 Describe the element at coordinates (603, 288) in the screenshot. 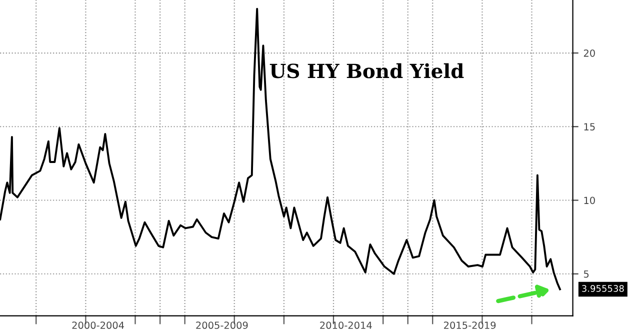

I see `annotation: 3.955538` at that location.